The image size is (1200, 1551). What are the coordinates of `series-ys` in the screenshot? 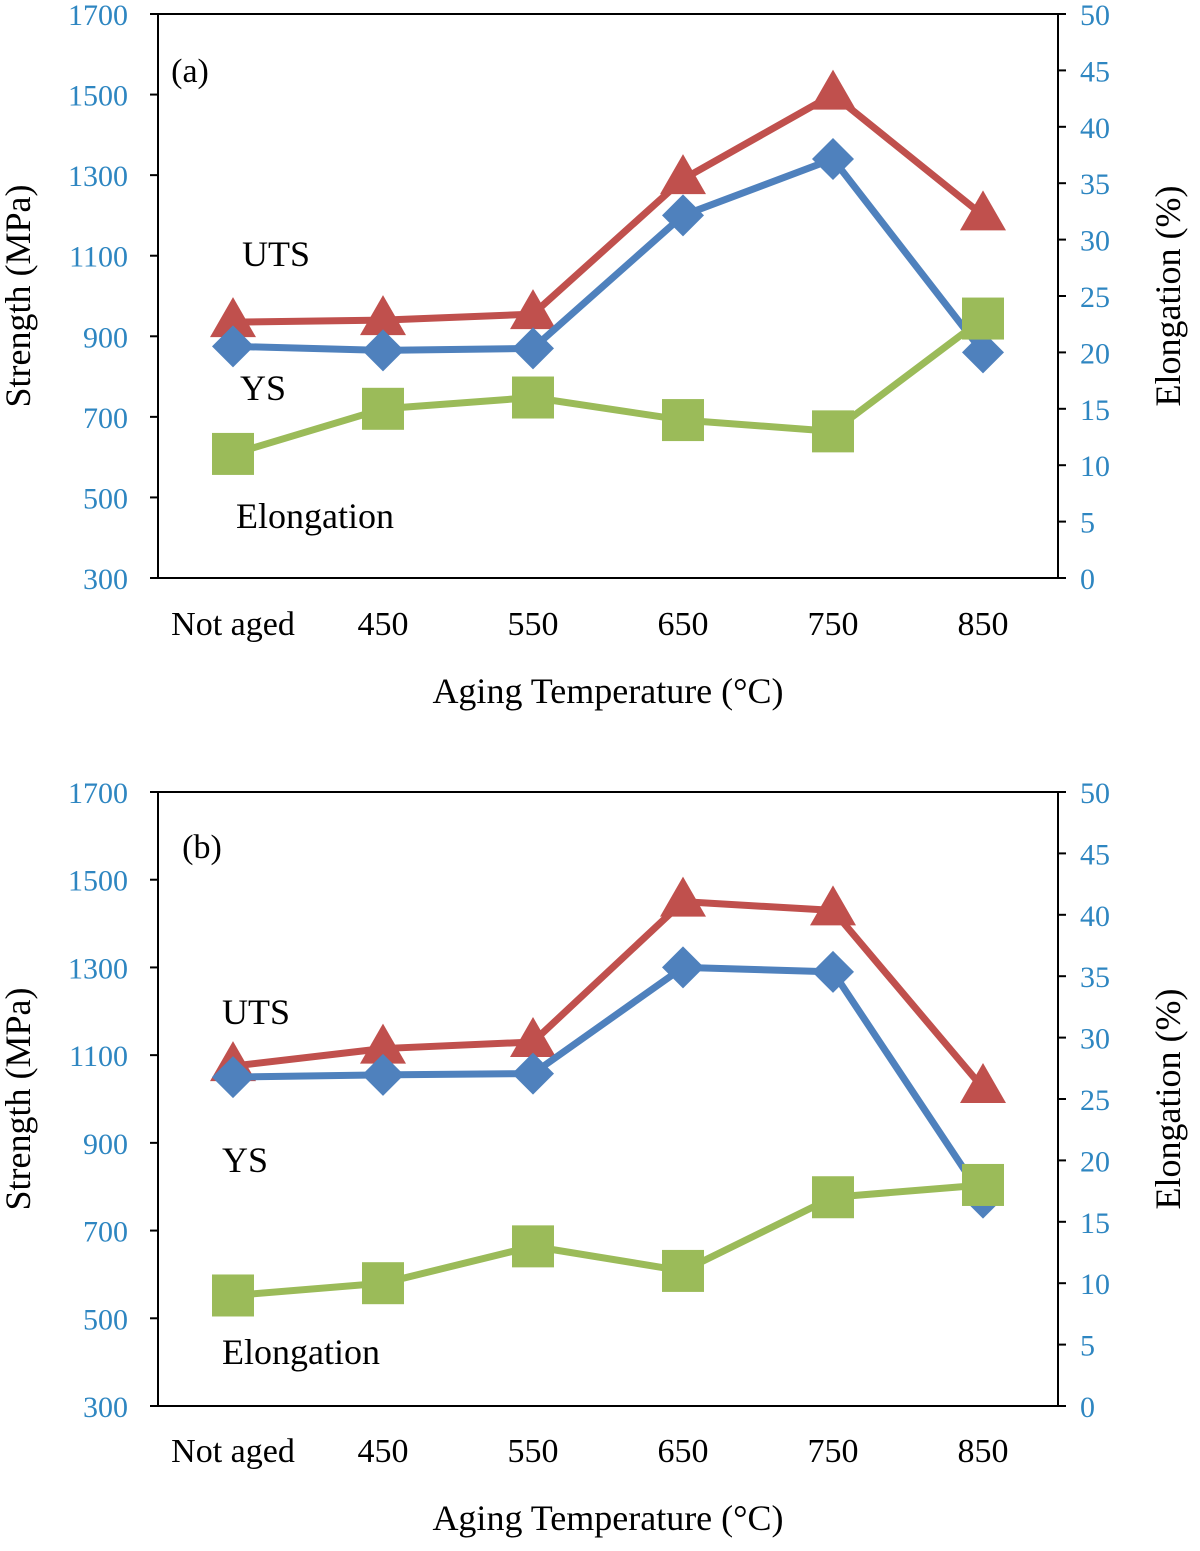 It's located at (608, 1082).